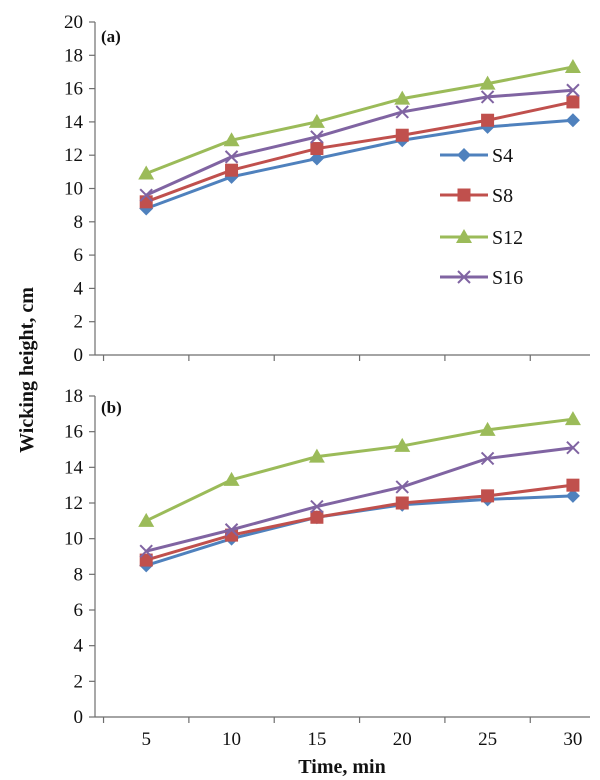  Describe the element at coordinates (464, 155) in the screenshot. I see `legend-marker-s4` at that location.